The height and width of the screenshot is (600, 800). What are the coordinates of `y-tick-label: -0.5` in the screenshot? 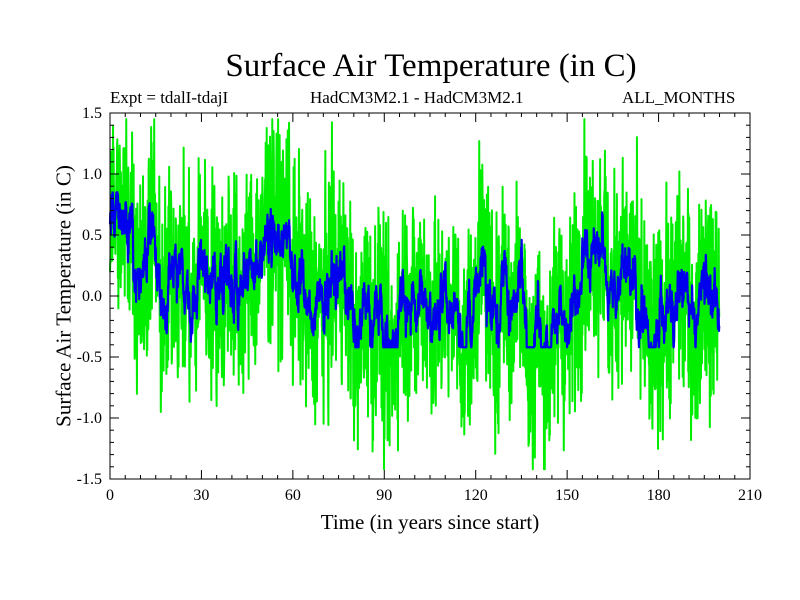 It's located at (89, 357).